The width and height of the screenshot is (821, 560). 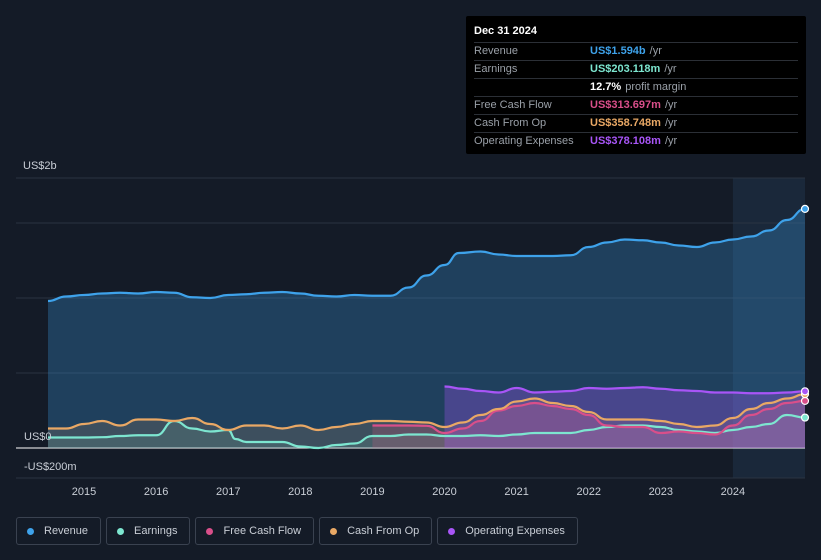 I want to click on tooltip-row-value: US$1.594b, so click(x=618, y=51).